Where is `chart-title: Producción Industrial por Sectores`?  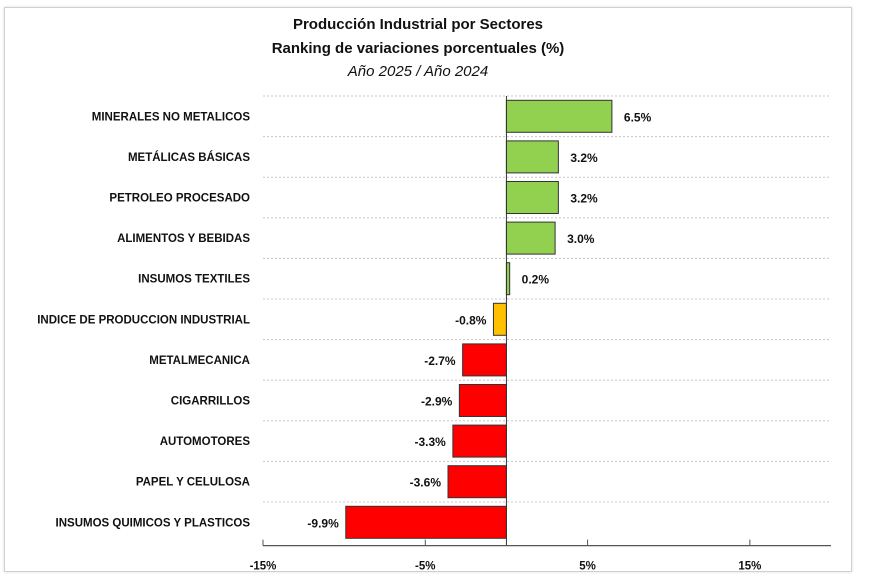
chart-title: Producción Industrial por Sectores is located at coordinates (418, 24).